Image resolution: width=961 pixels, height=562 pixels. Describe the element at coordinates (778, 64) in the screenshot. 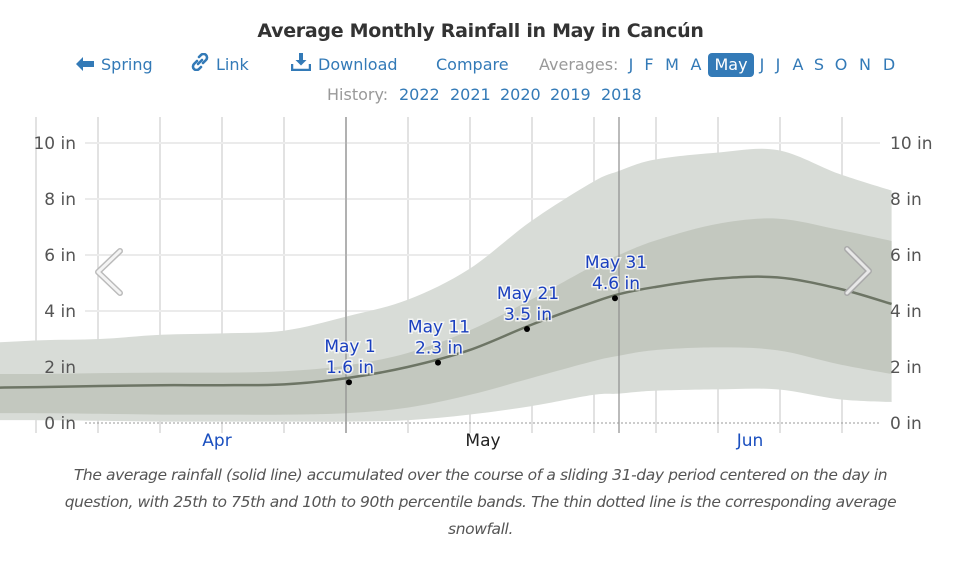

I see `month-link-jul: J` at that location.